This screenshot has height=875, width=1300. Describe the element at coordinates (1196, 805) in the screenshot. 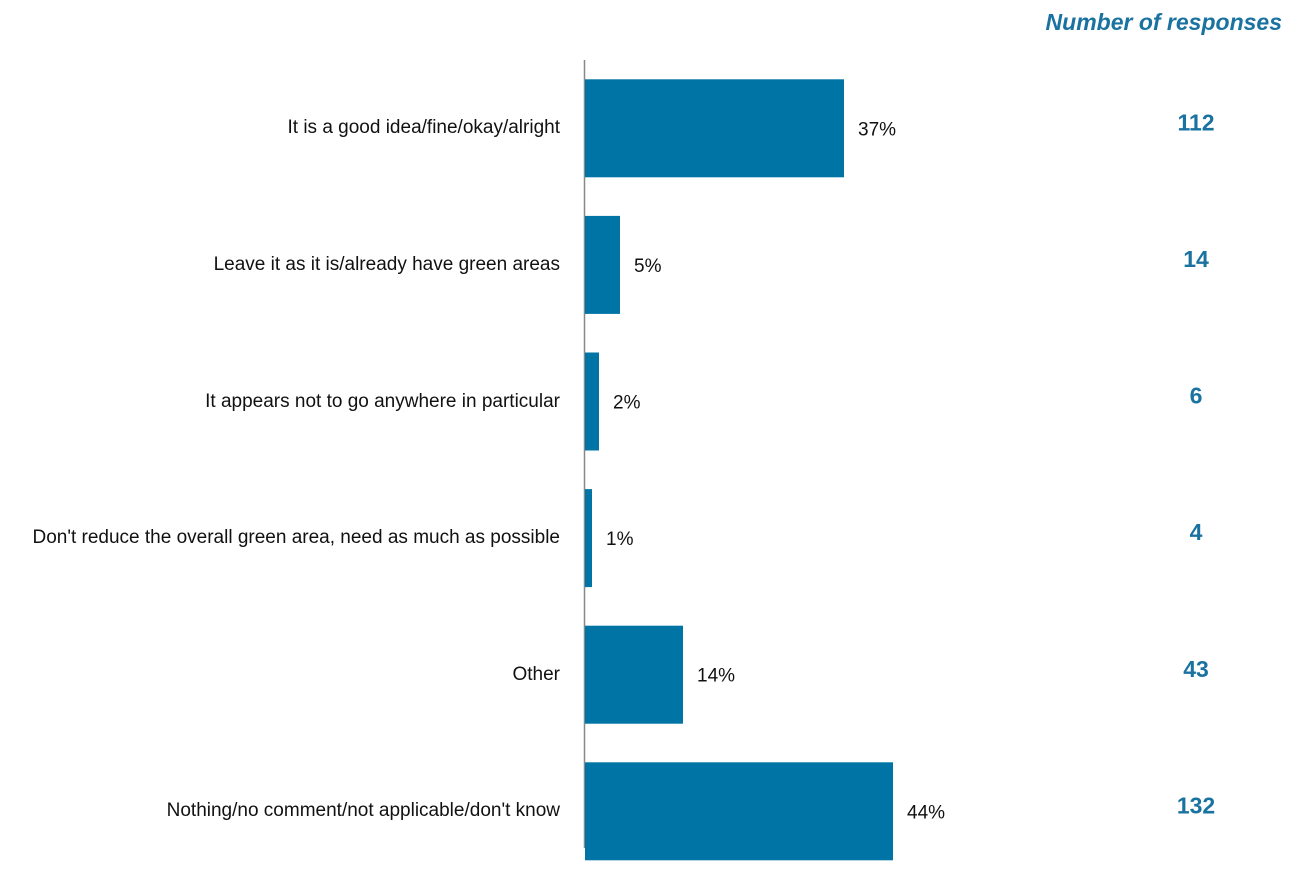

I see `response-count: 132` at that location.